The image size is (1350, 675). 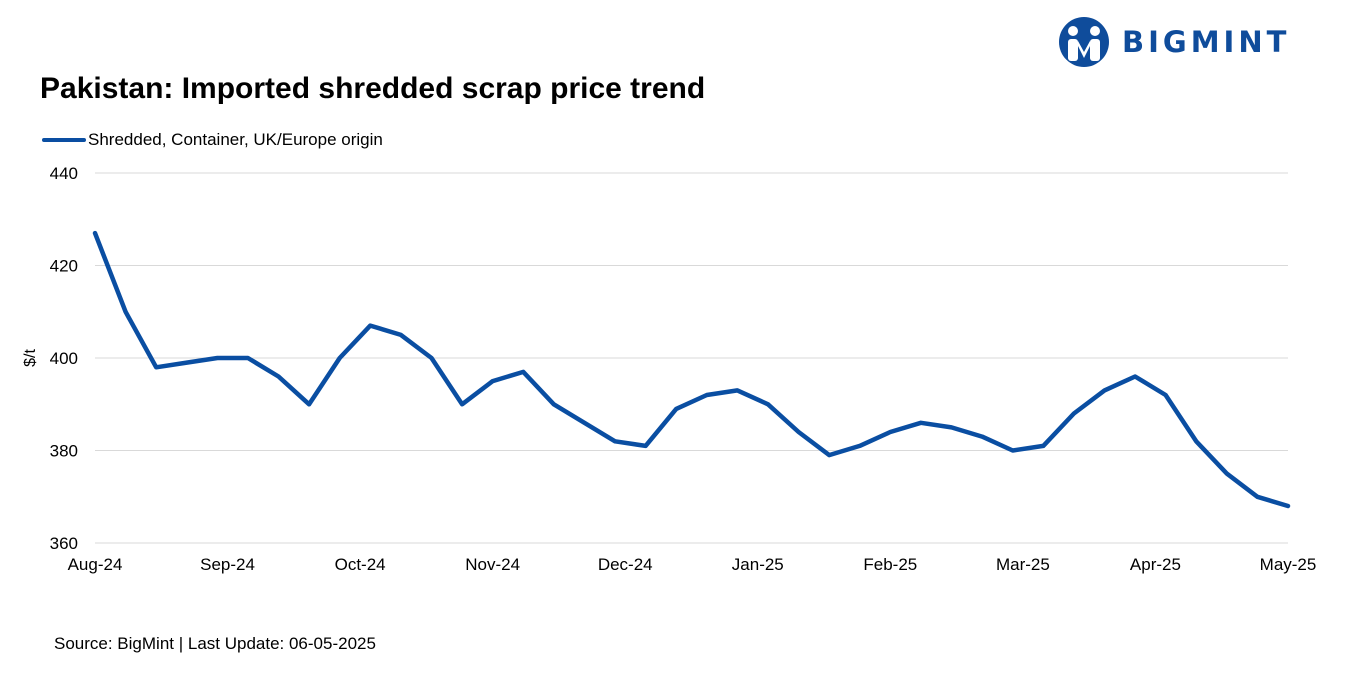 I want to click on x-tick-label: Sep-24, so click(x=227, y=564).